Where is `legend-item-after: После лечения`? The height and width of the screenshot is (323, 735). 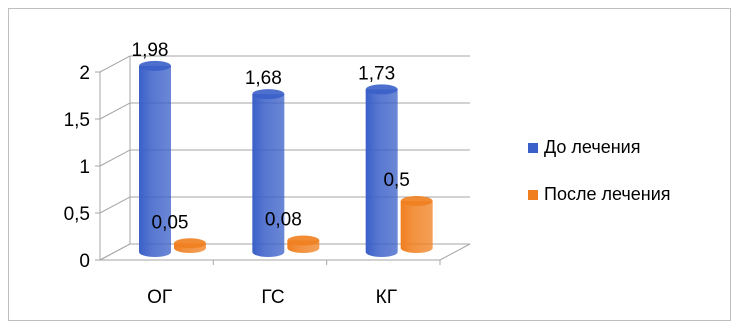 legend-item-after: После лечения is located at coordinates (599, 194).